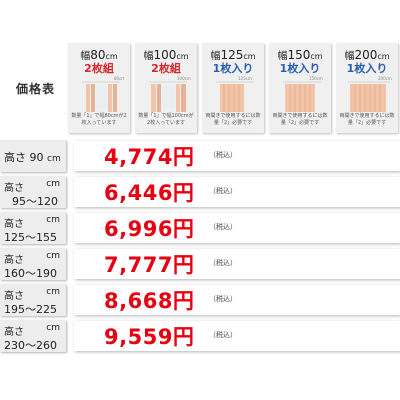 This screenshot has height=400, width=400. What do you see at coordinates (367, 55) in the screenshot?
I see `card-width: 幅200cm` at bounding box center [367, 55].